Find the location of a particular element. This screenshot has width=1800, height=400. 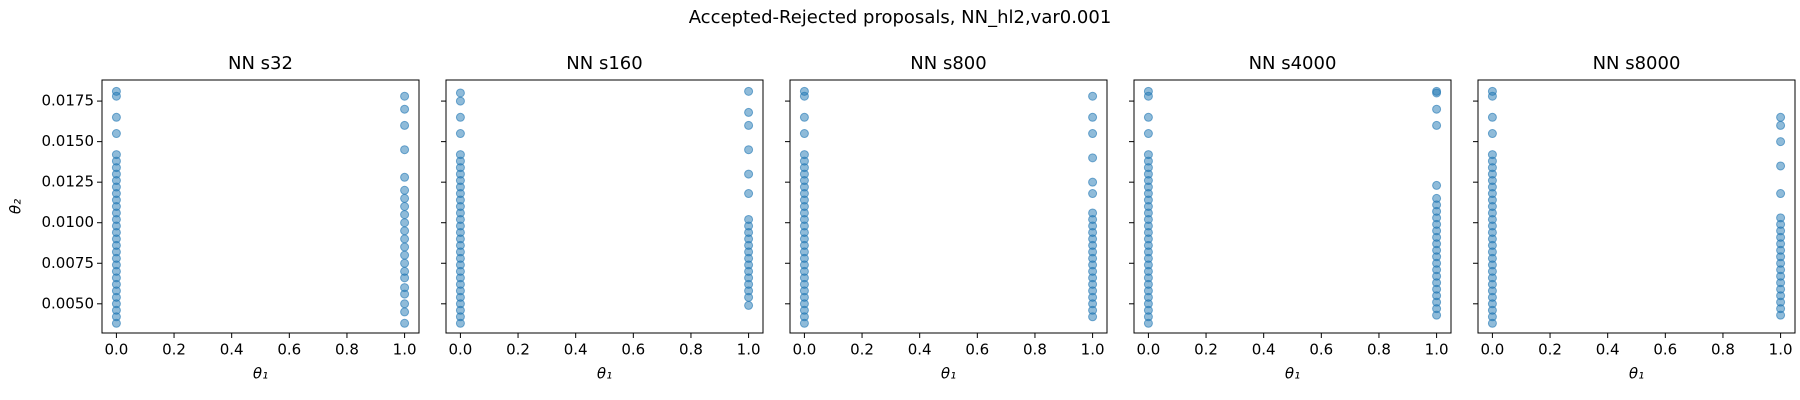

y-tick-label: 0.0125 is located at coordinates (68, 182).